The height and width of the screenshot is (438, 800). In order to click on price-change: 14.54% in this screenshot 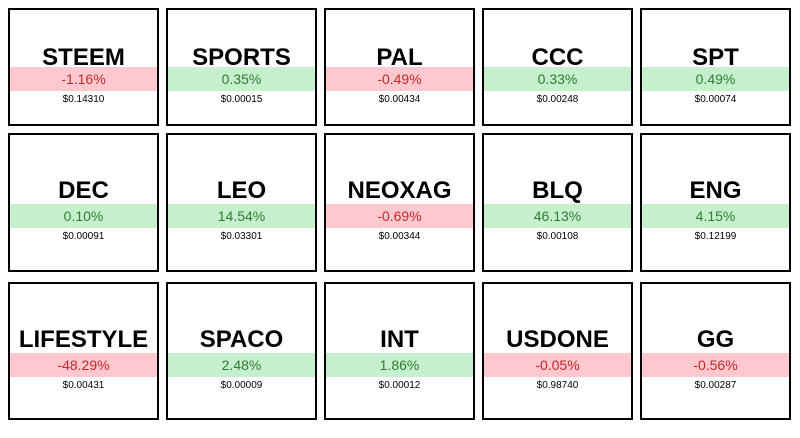, I will do `click(241, 216)`.